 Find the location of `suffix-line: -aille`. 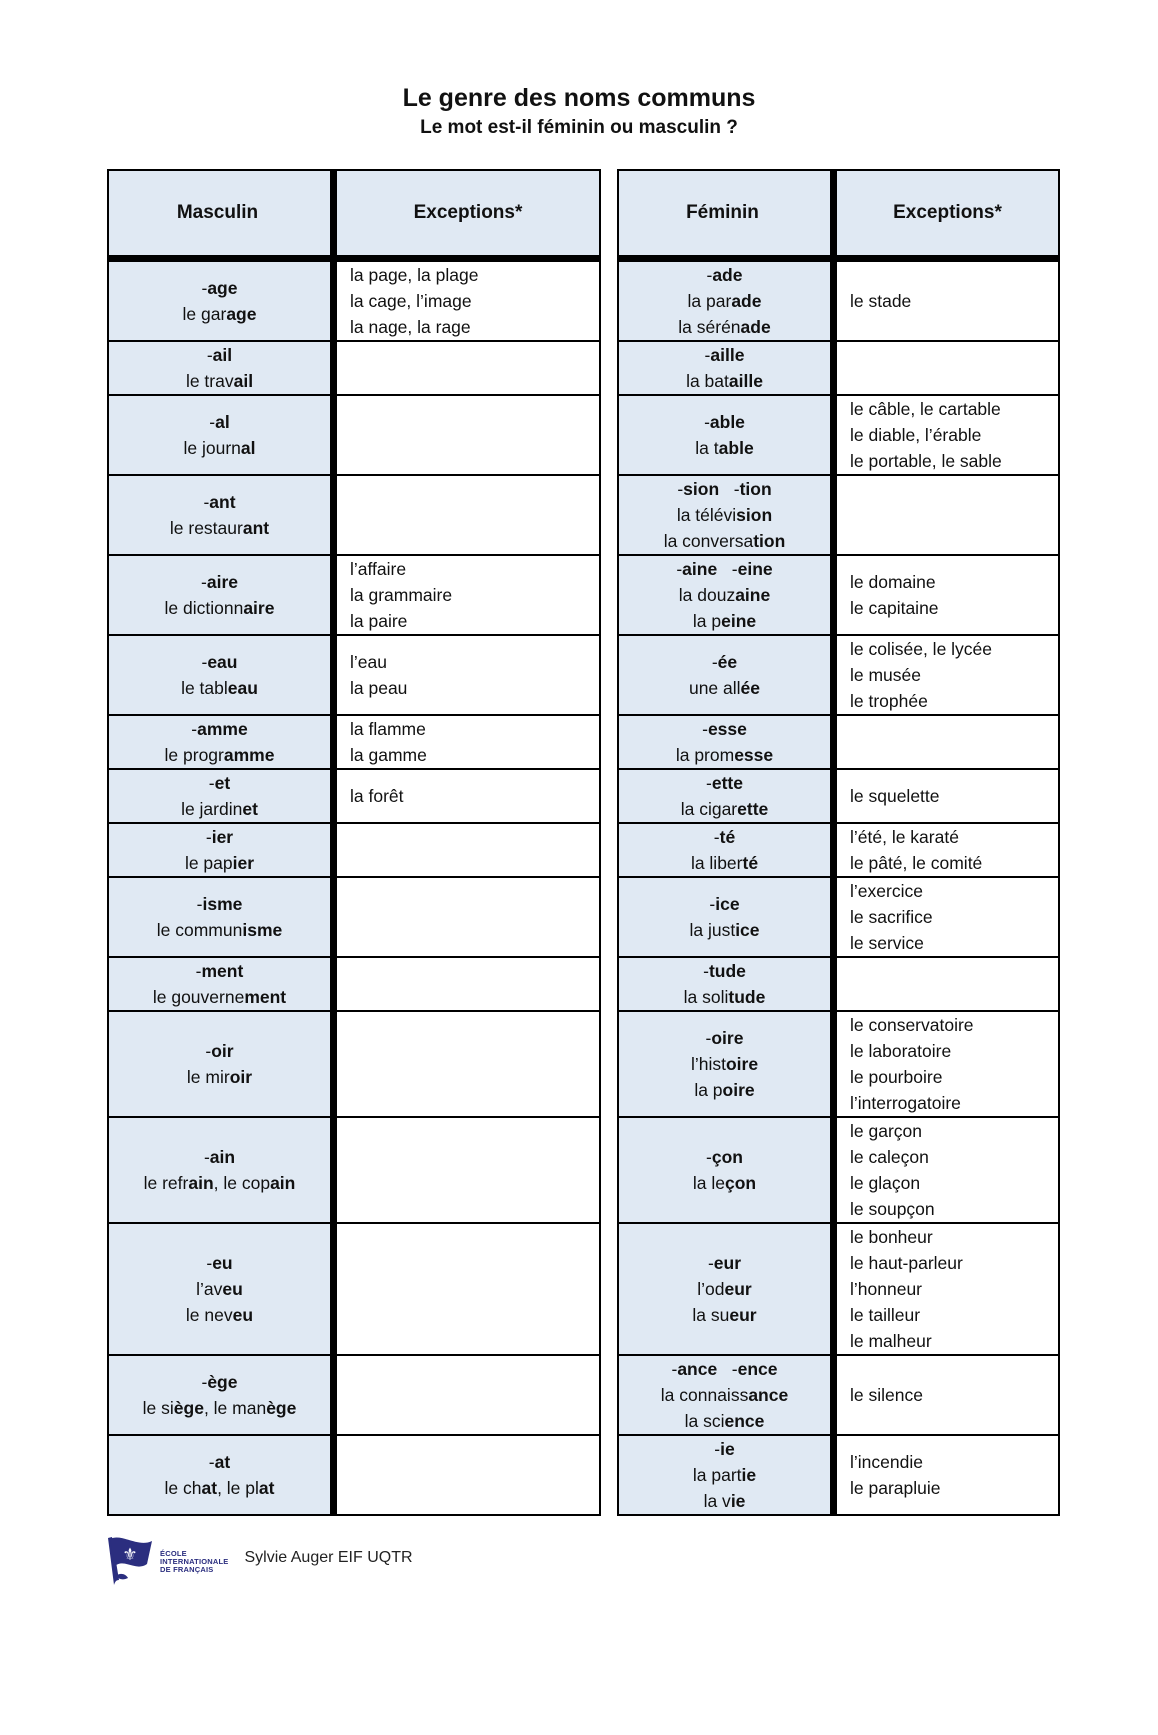

suffix-line: -aille is located at coordinates (724, 355).